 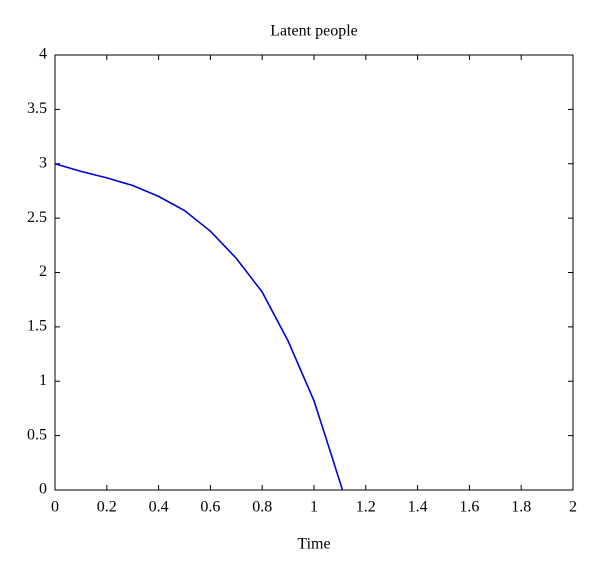 I want to click on x-tick-label: 1, so click(x=314, y=507).